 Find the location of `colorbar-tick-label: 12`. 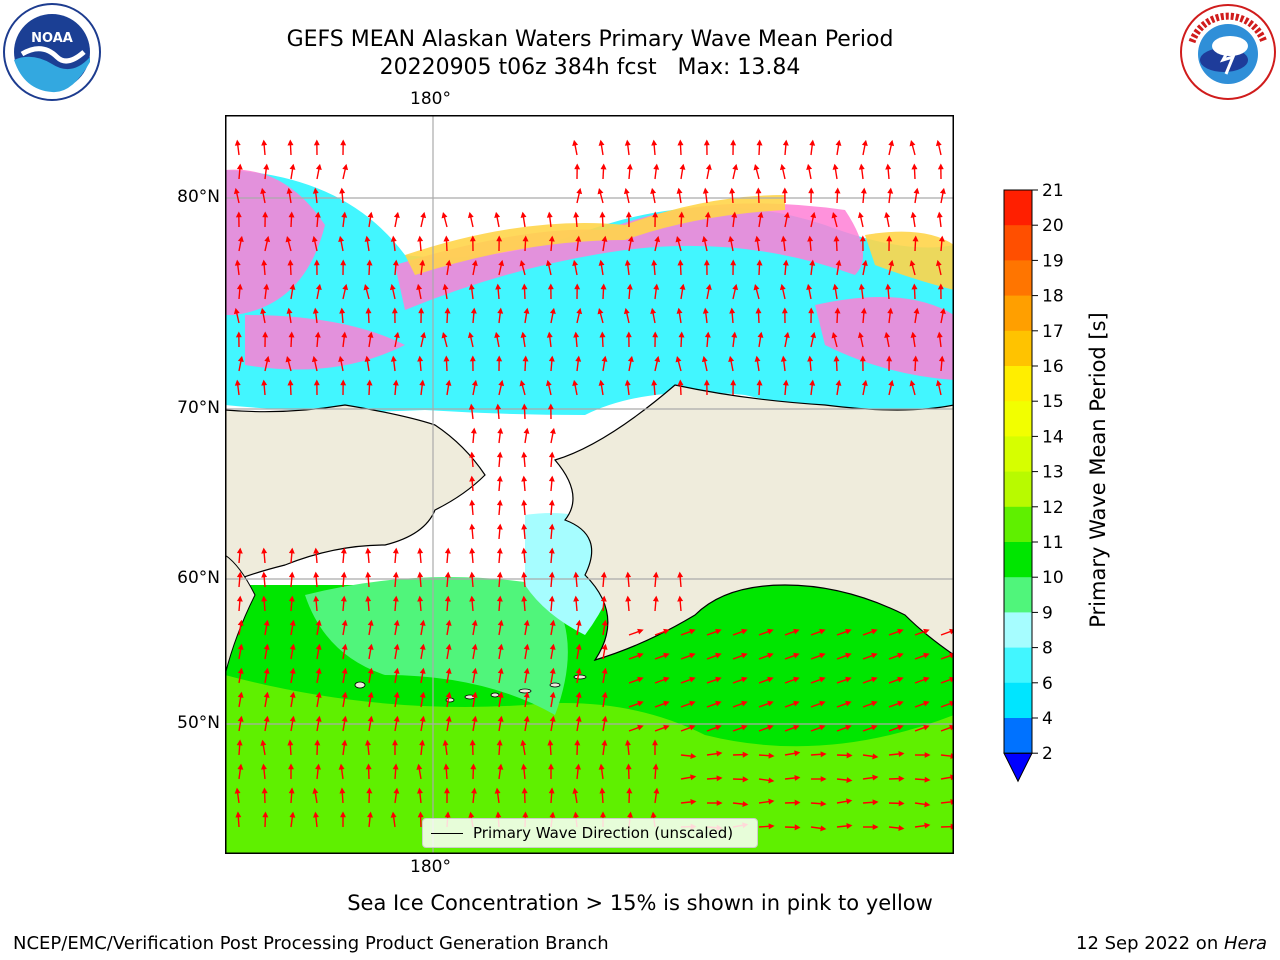

colorbar-tick-label: 12 is located at coordinates (1053, 508).